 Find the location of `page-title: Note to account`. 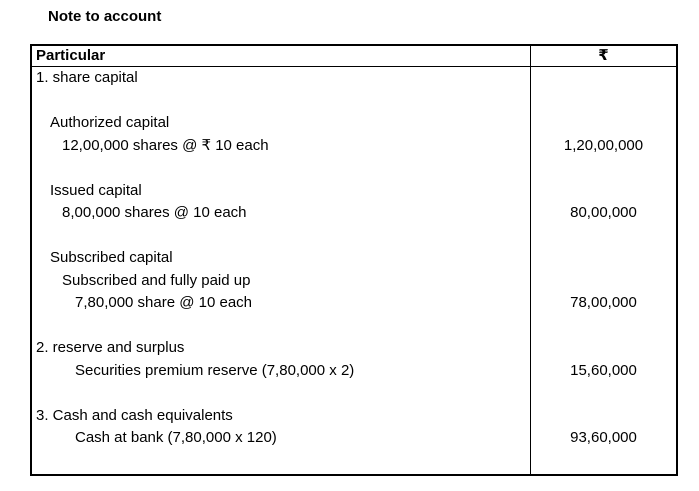

page-title: Note to account is located at coordinates (105, 16).